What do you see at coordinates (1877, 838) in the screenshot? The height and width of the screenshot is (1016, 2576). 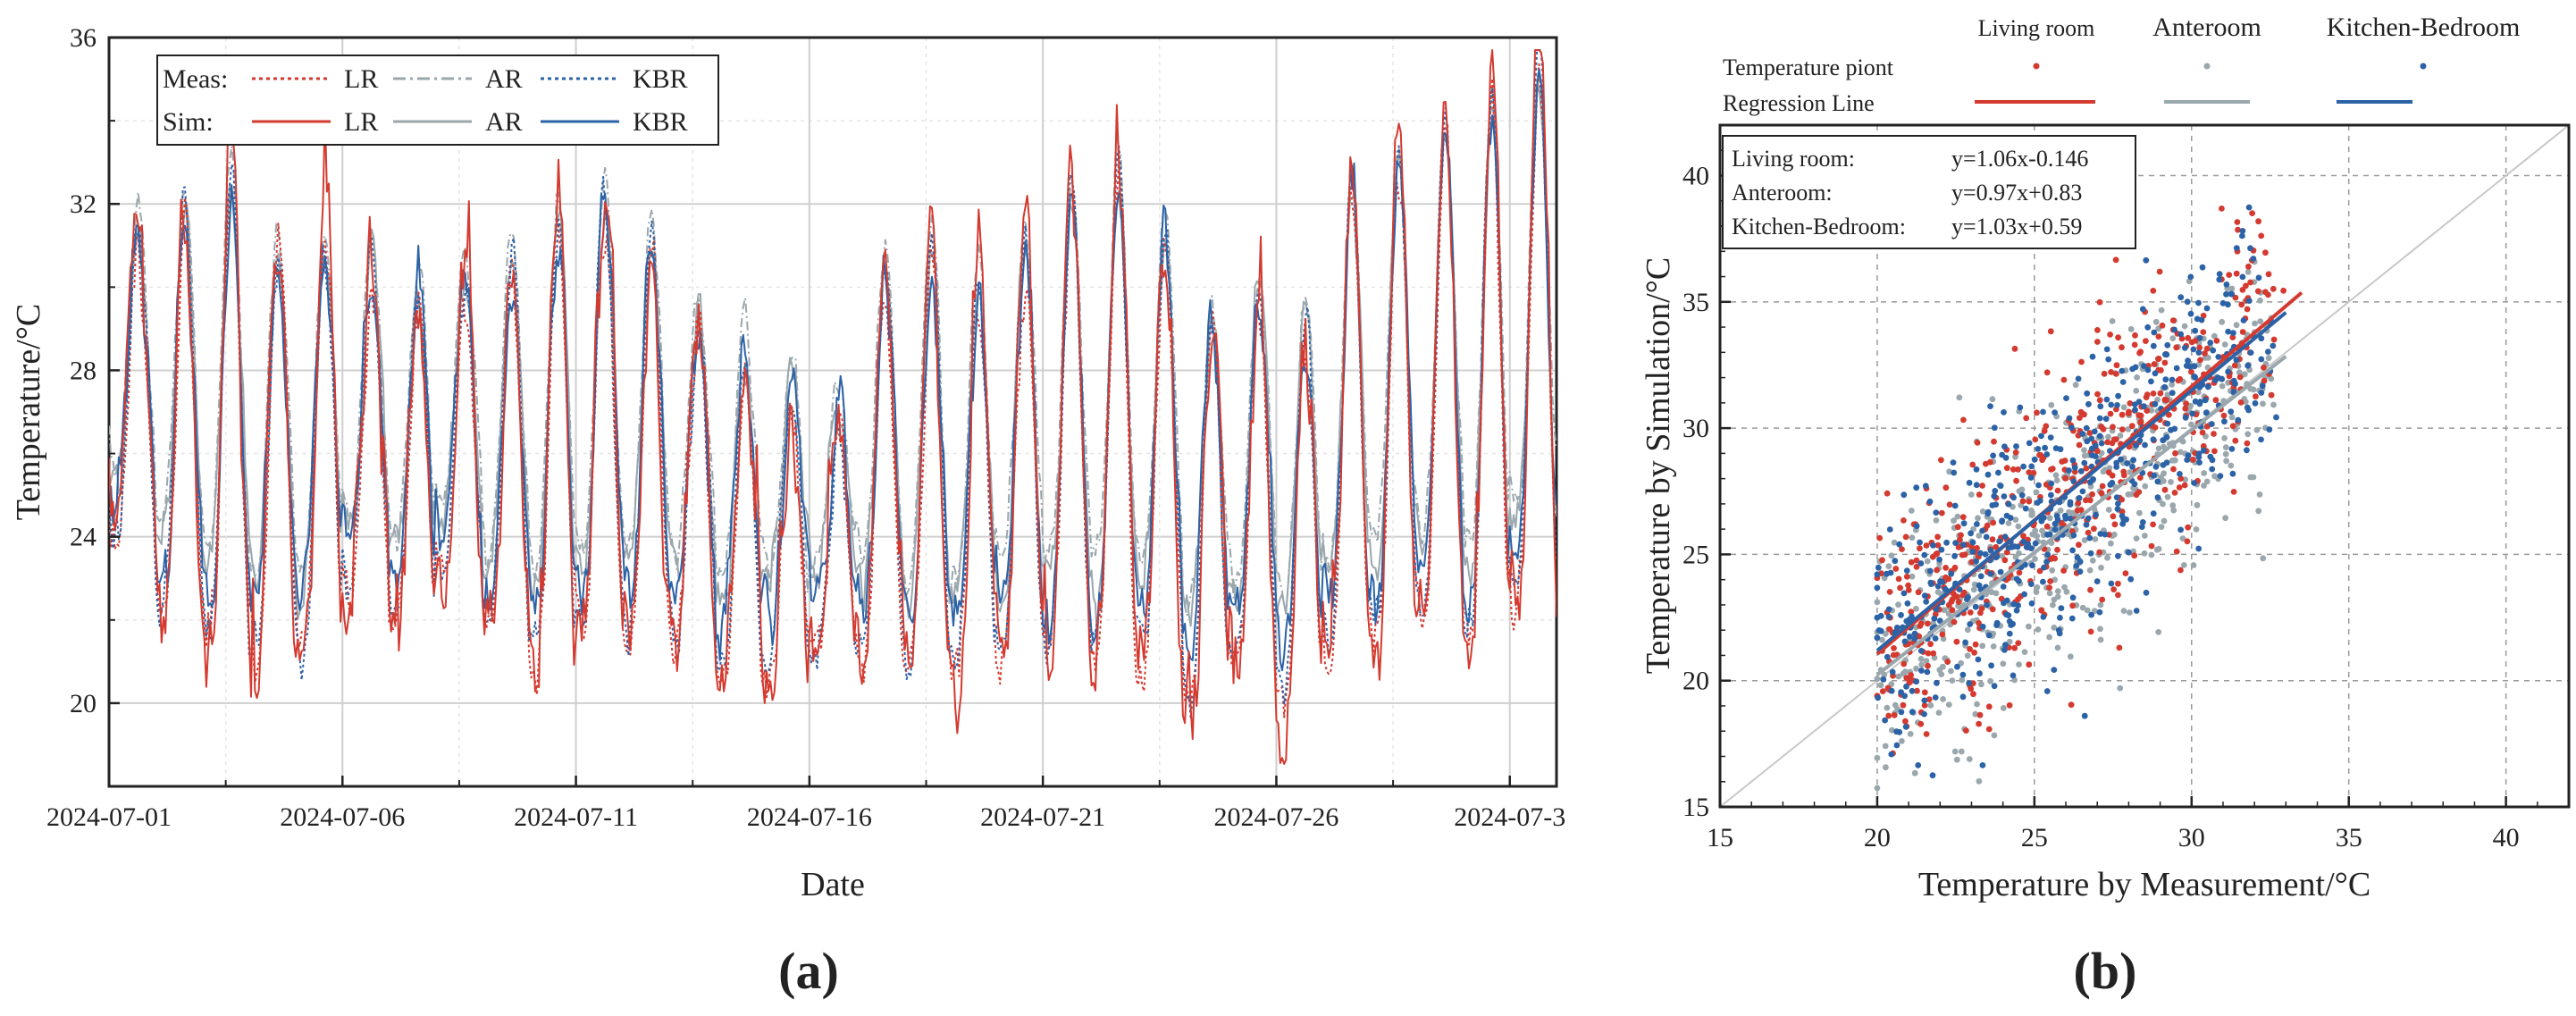 I see `b-x-tick-label: 20` at bounding box center [1877, 838].